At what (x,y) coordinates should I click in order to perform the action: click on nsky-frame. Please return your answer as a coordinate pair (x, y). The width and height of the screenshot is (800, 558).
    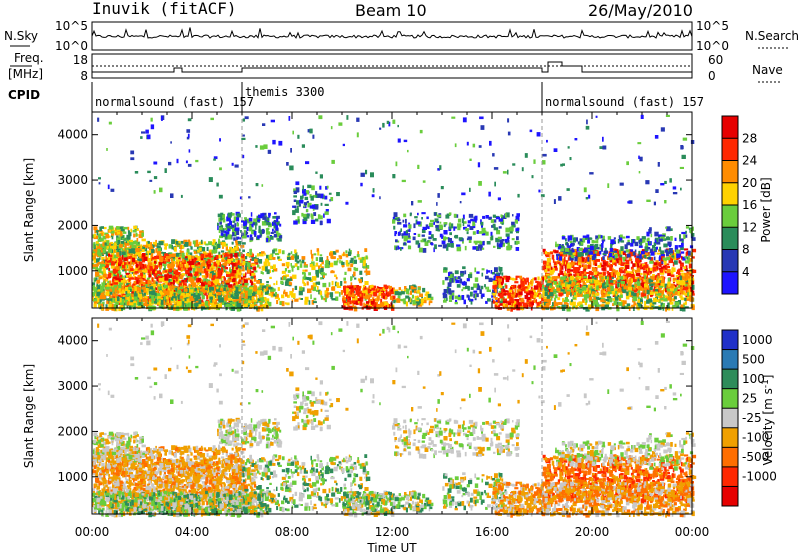
    Looking at the image, I should click on (392, 36).